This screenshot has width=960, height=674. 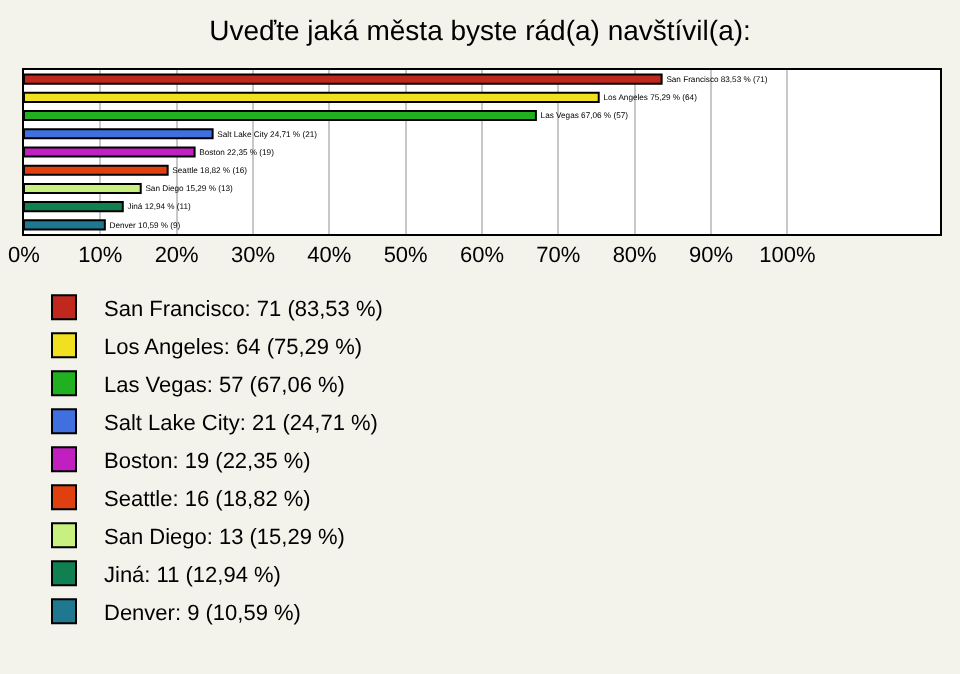 I want to click on legend-label: San Francisco: 71 (83,53 %), so click(x=243, y=309).